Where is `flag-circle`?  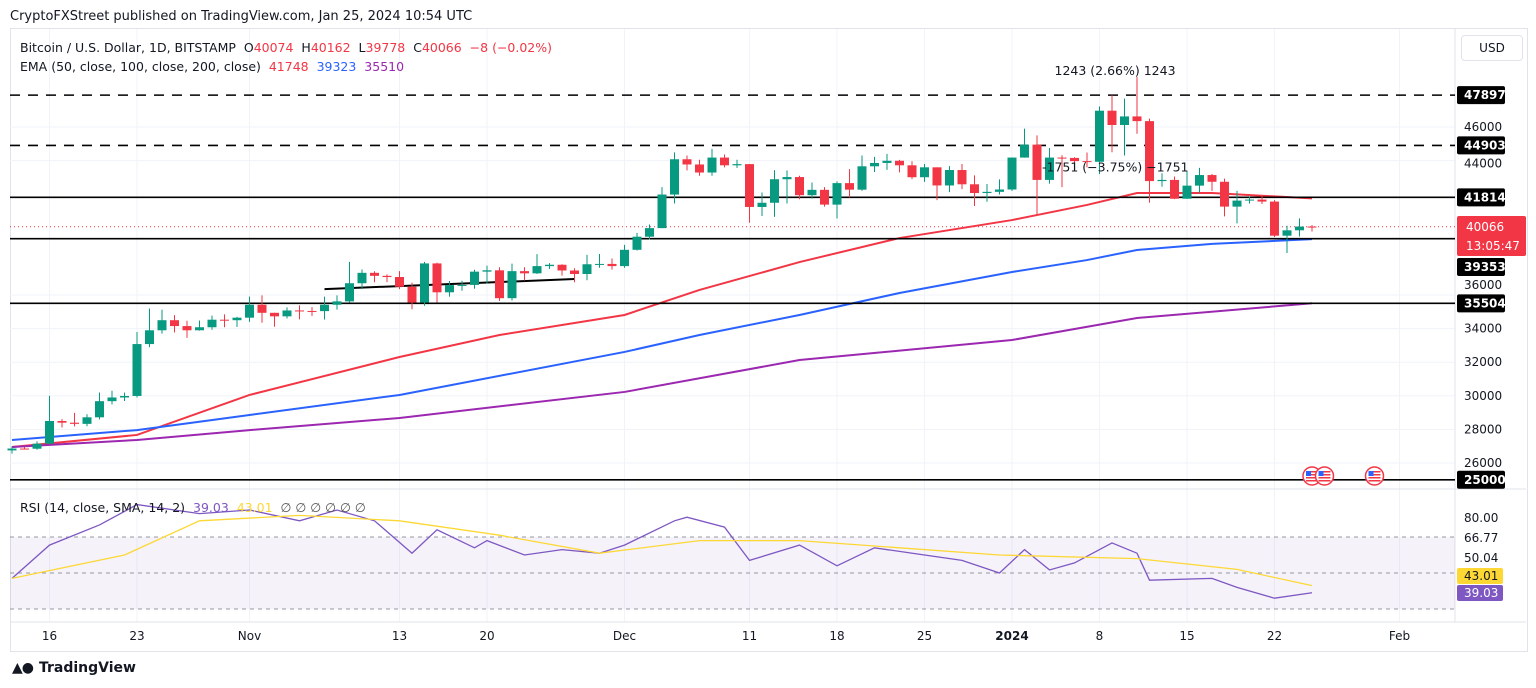 flag-circle is located at coordinates (1374, 476).